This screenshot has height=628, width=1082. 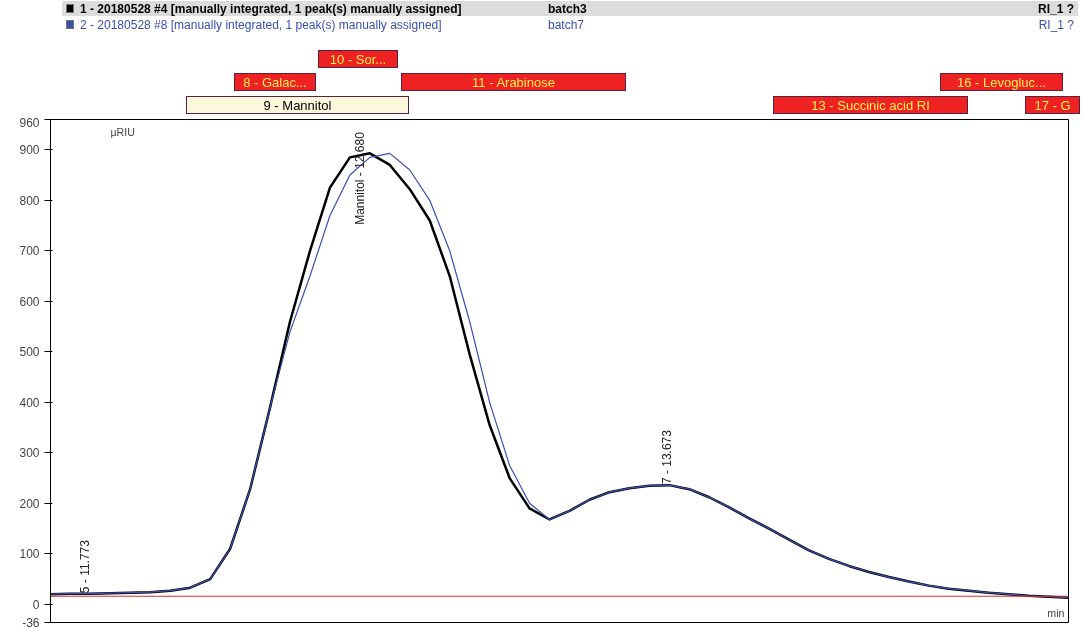 What do you see at coordinates (359, 178) in the screenshot?
I see `annotation: Mannitol - 12.680` at bounding box center [359, 178].